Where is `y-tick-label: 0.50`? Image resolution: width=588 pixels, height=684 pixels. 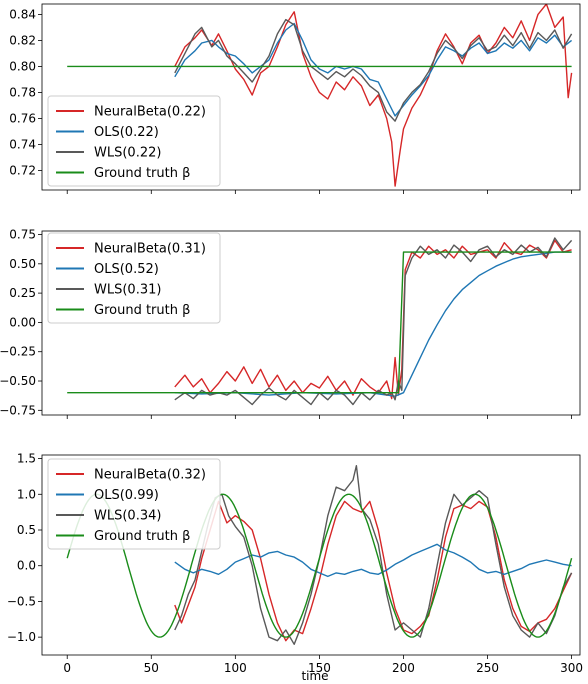
y-tick-label: 0.50 is located at coordinates (22, 264).